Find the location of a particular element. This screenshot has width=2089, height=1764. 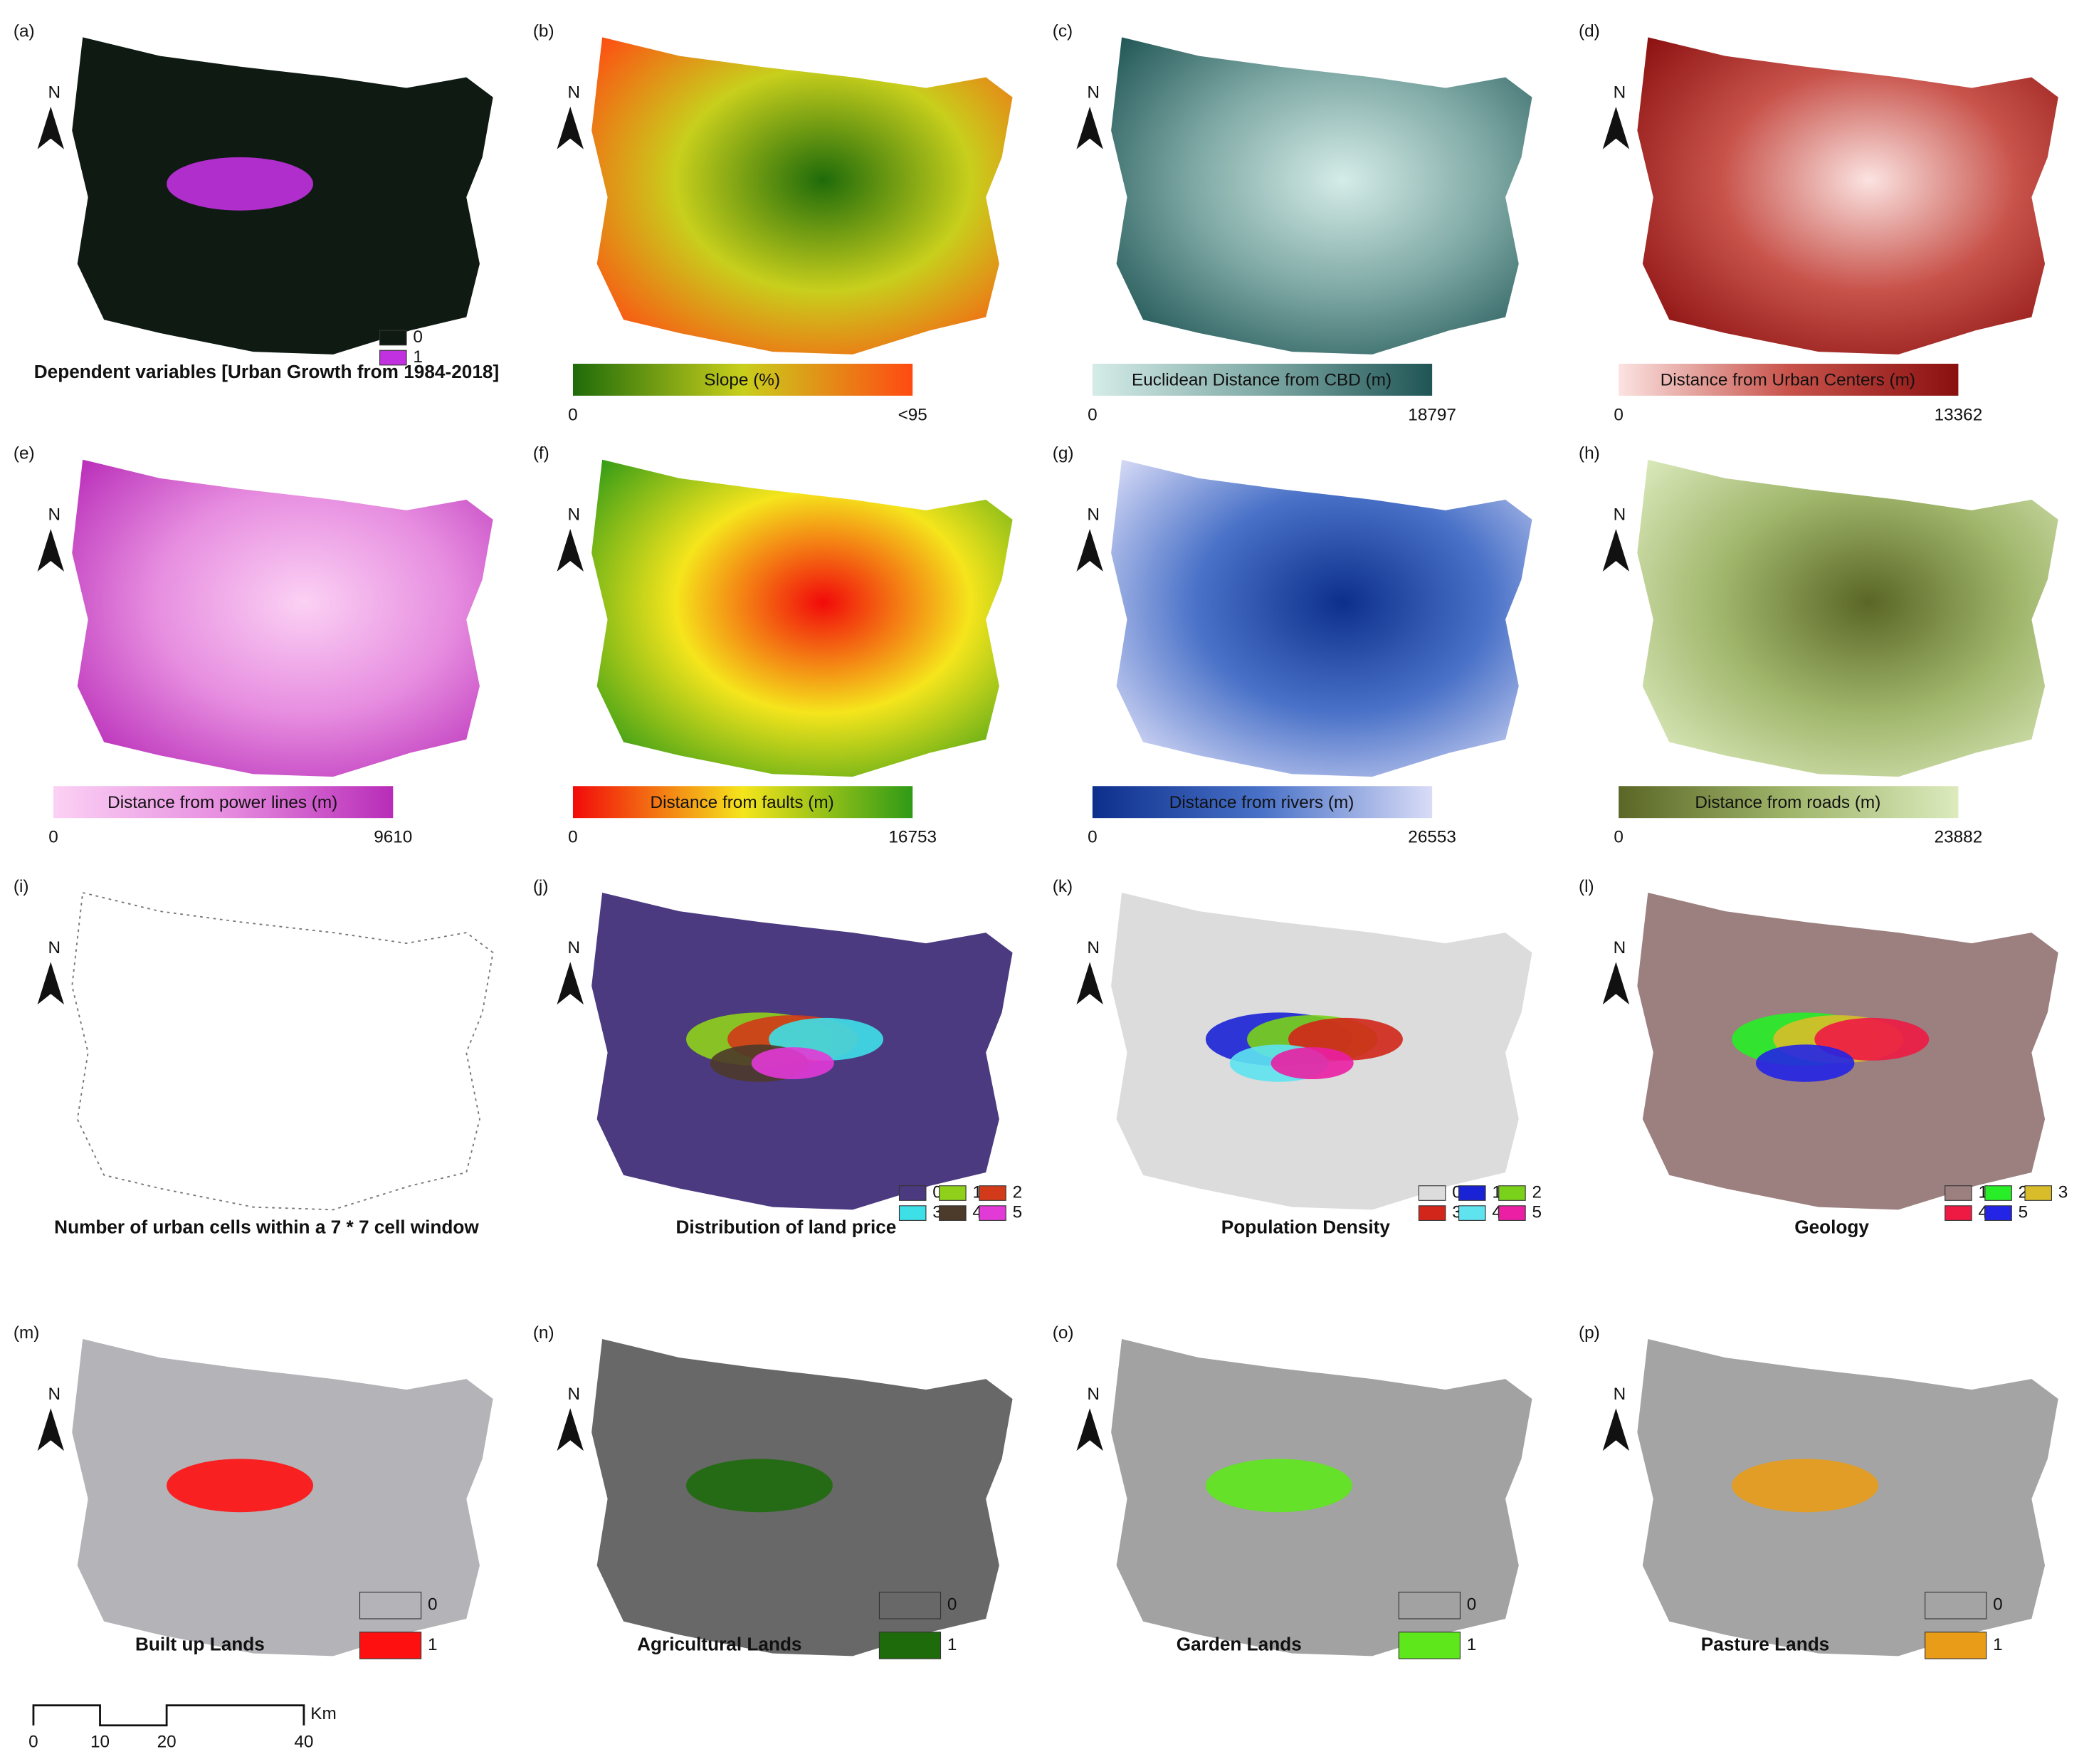

colorbar-max: 23882 is located at coordinates (1959, 837).